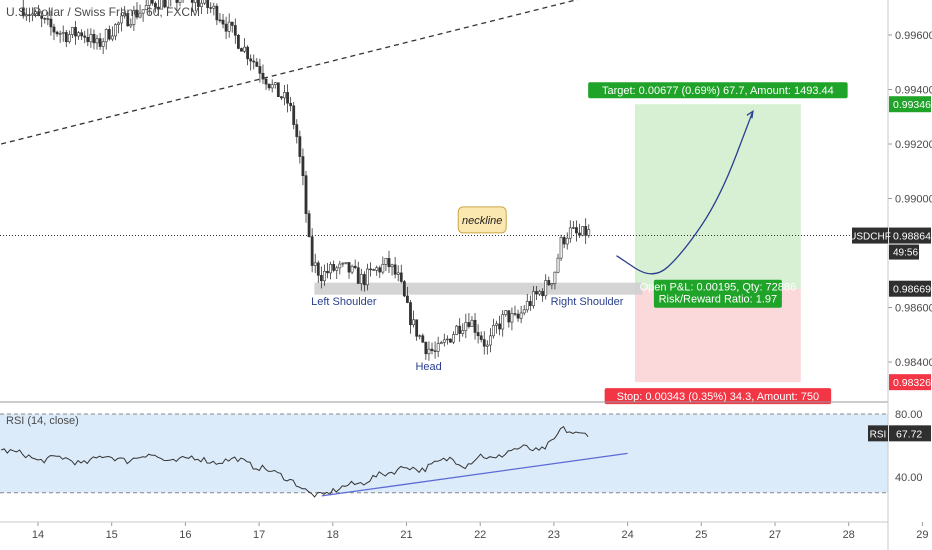 The width and height of the screenshot is (932, 550). I want to click on price-tick-label: 0.98400, so click(913, 363).